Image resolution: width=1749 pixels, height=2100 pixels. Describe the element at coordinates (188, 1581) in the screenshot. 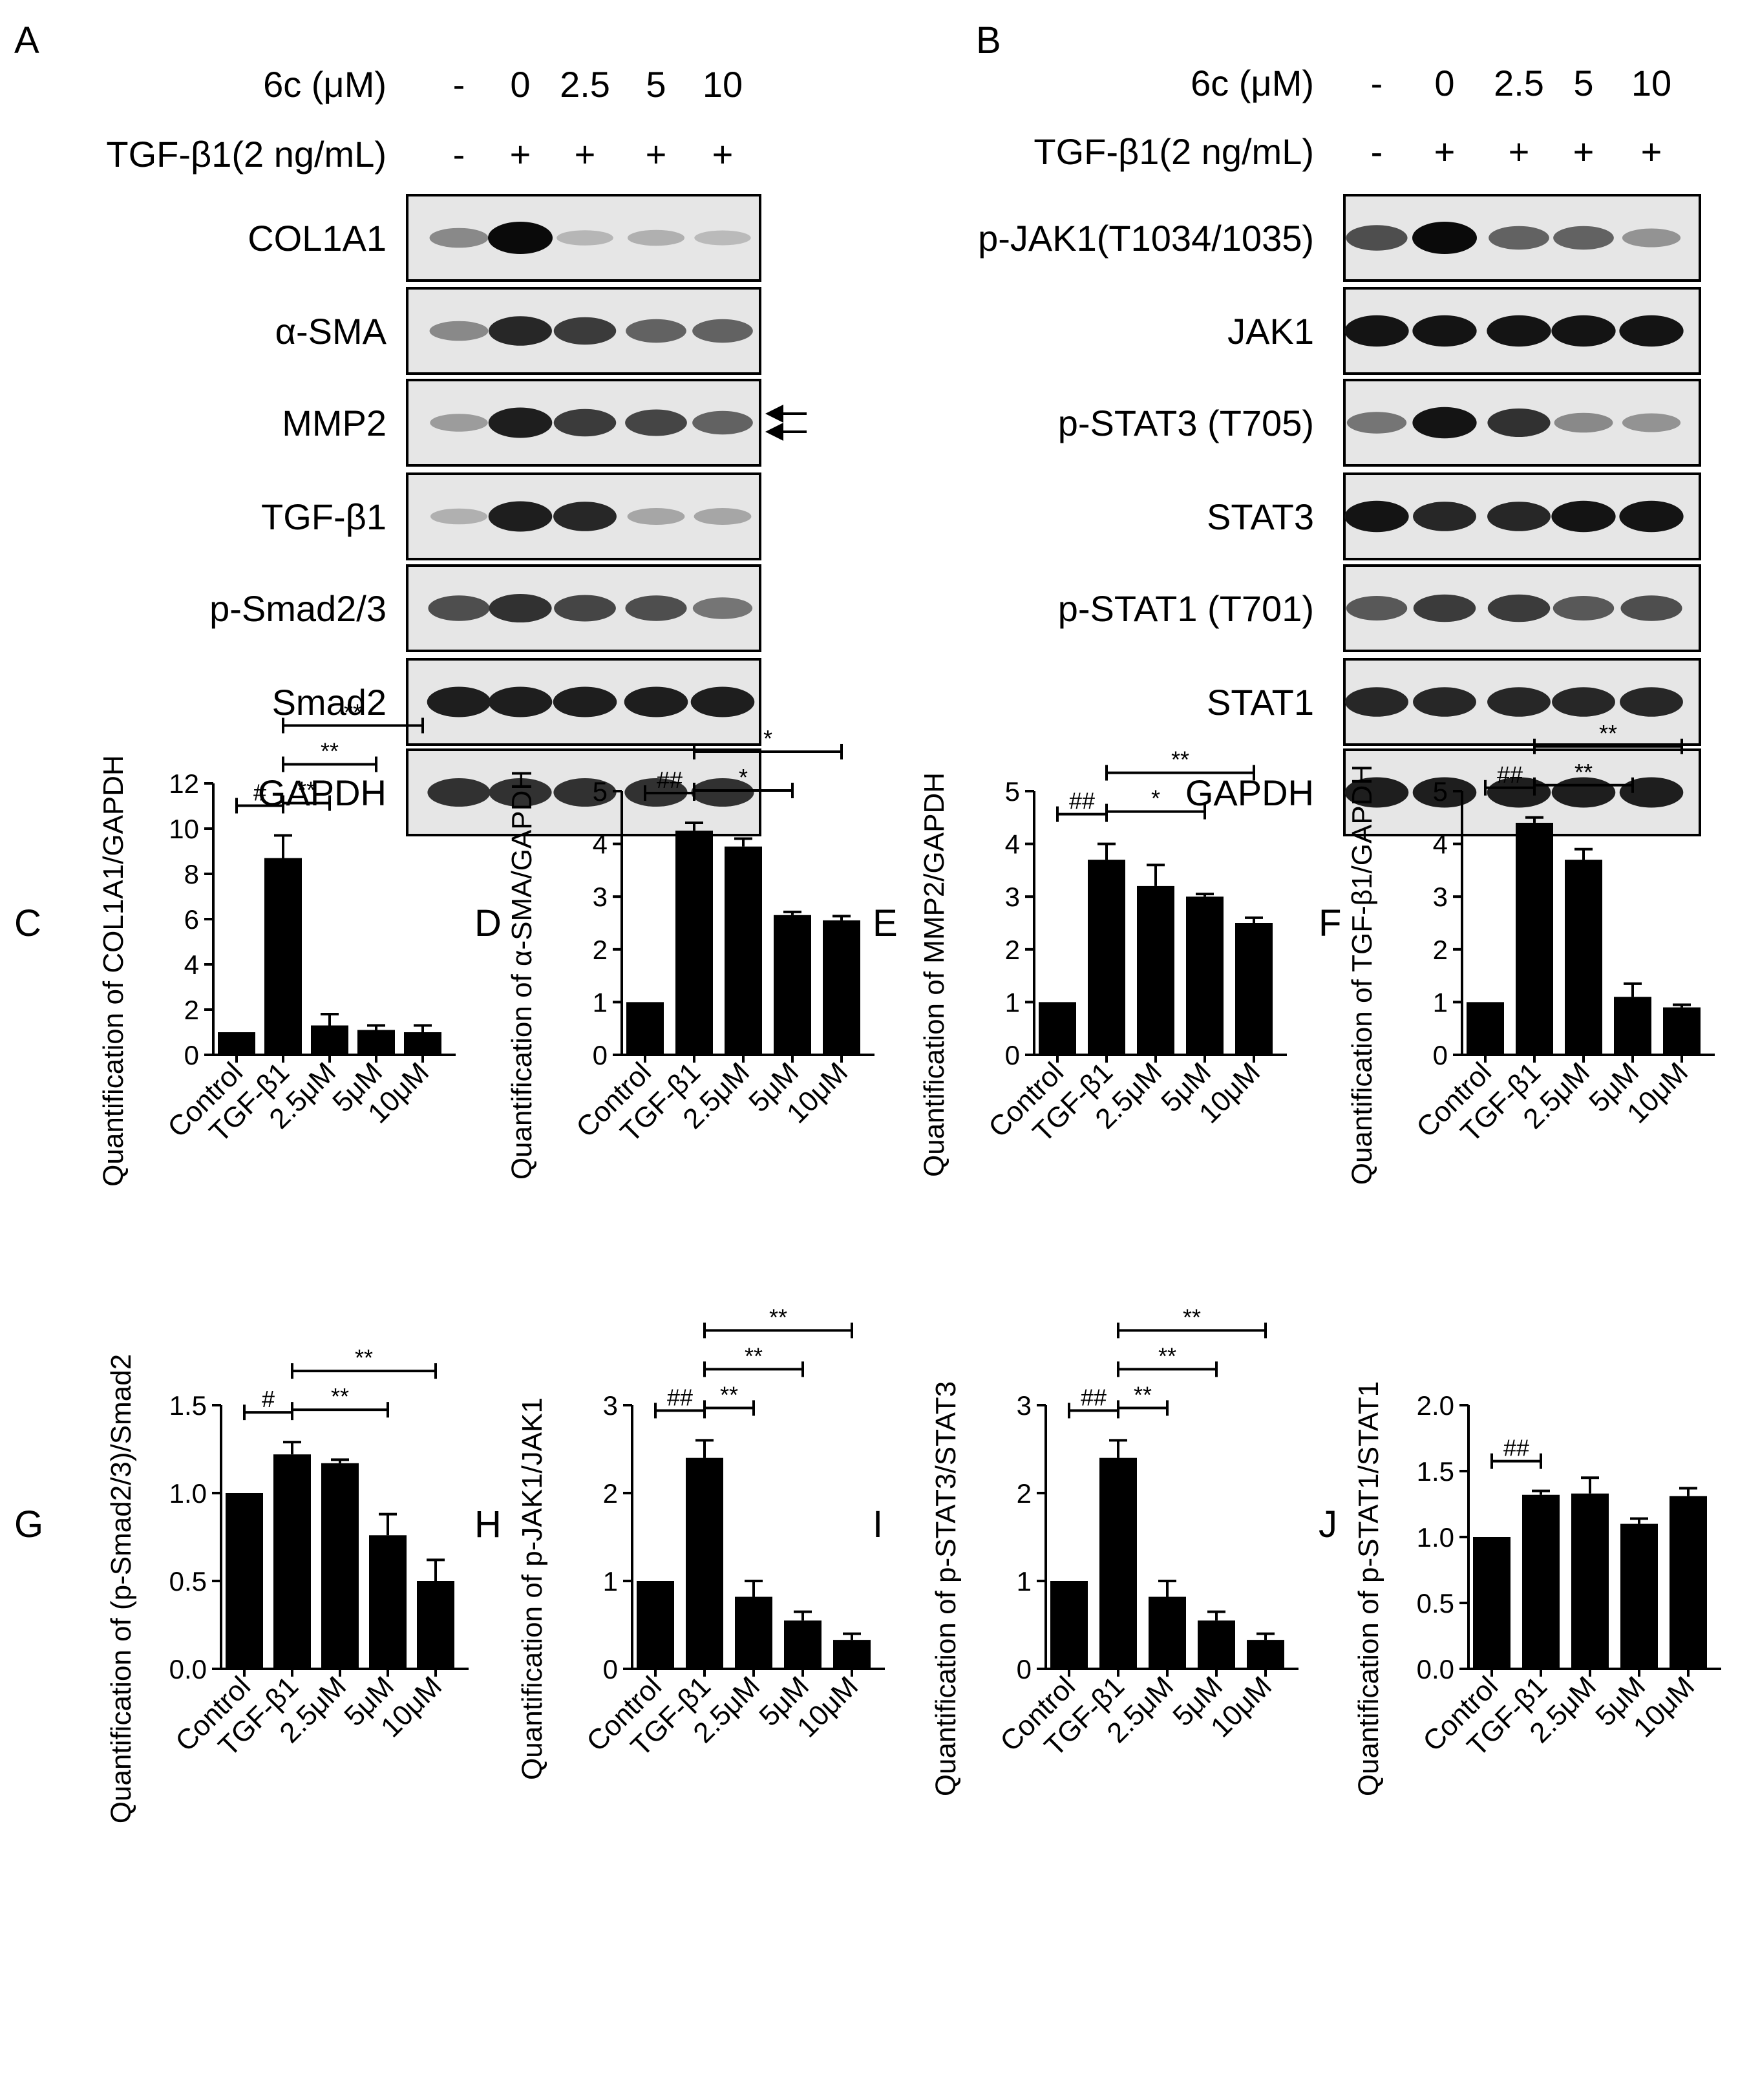

I see `y-tick-label: 0.5` at that location.